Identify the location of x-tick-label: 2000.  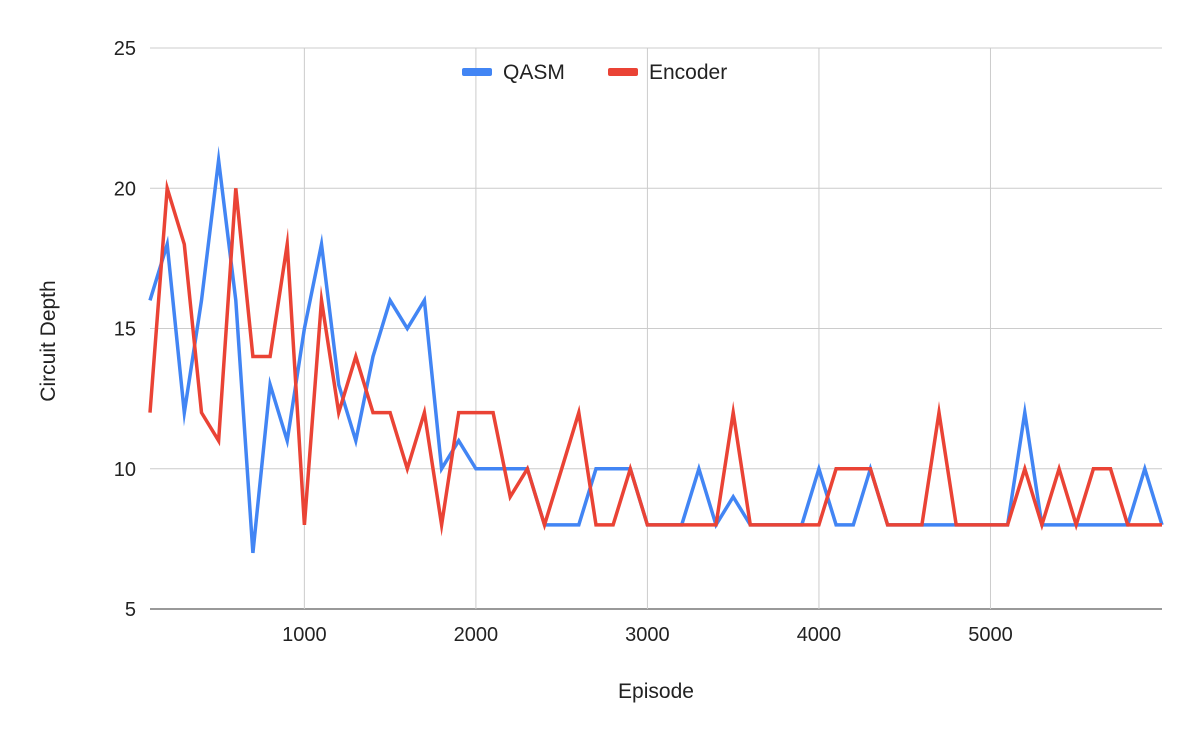
(476, 635).